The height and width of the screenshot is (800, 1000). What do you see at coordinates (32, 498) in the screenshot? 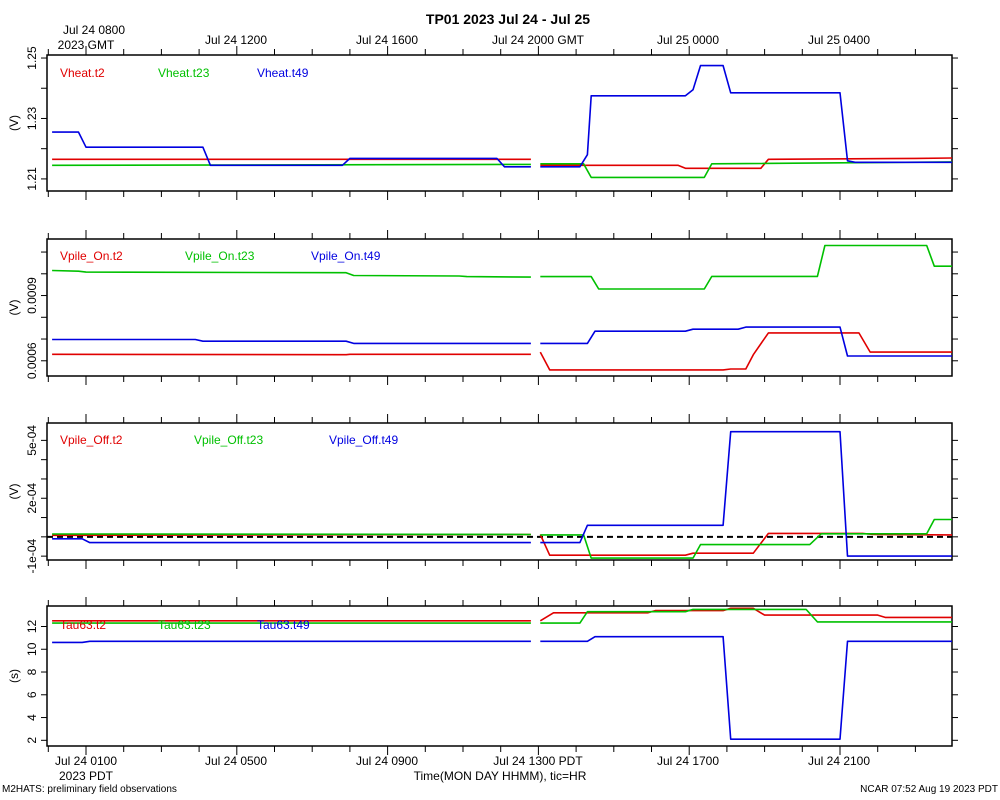
I see `y-tick-label: 2e-04` at bounding box center [32, 498].